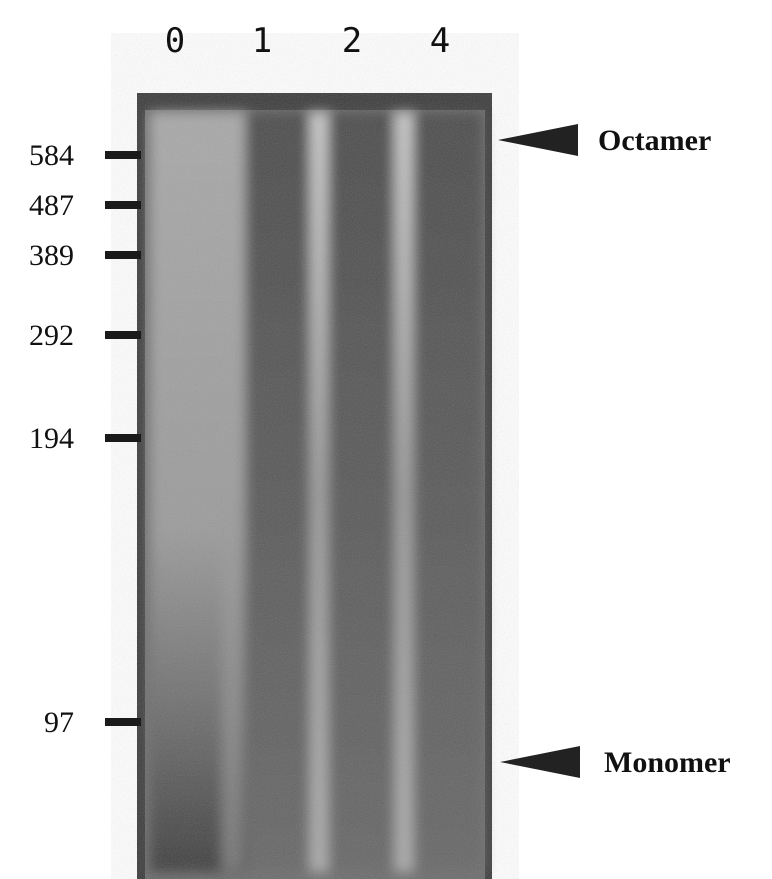 Image resolution: width=772 pixels, height=879 pixels. What do you see at coordinates (262, 41) in the screenshot?
I see `lane-label: 1` at bounding box center [262, 41].